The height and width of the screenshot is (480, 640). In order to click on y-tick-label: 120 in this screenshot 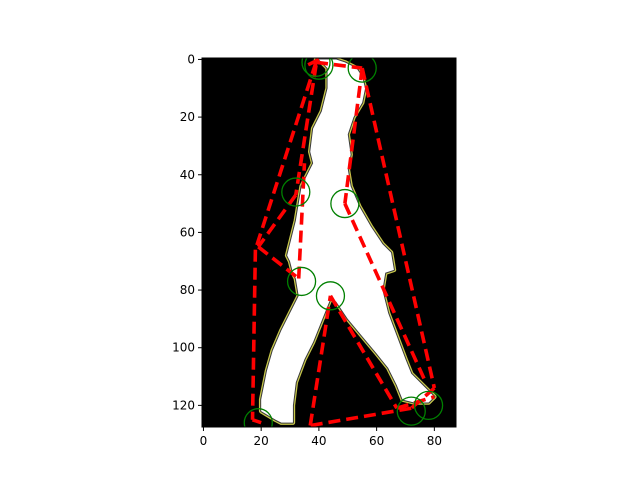, I will do `click(183, 405)`.